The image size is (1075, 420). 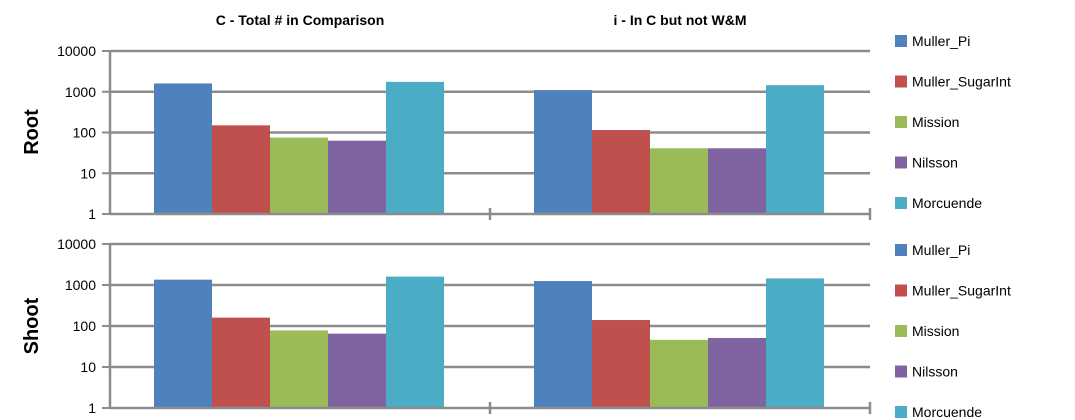 What do you see at coordinates (32, 132) in the screenshot?
I see `row-label-root: Root` at bounding box center [32, 132].